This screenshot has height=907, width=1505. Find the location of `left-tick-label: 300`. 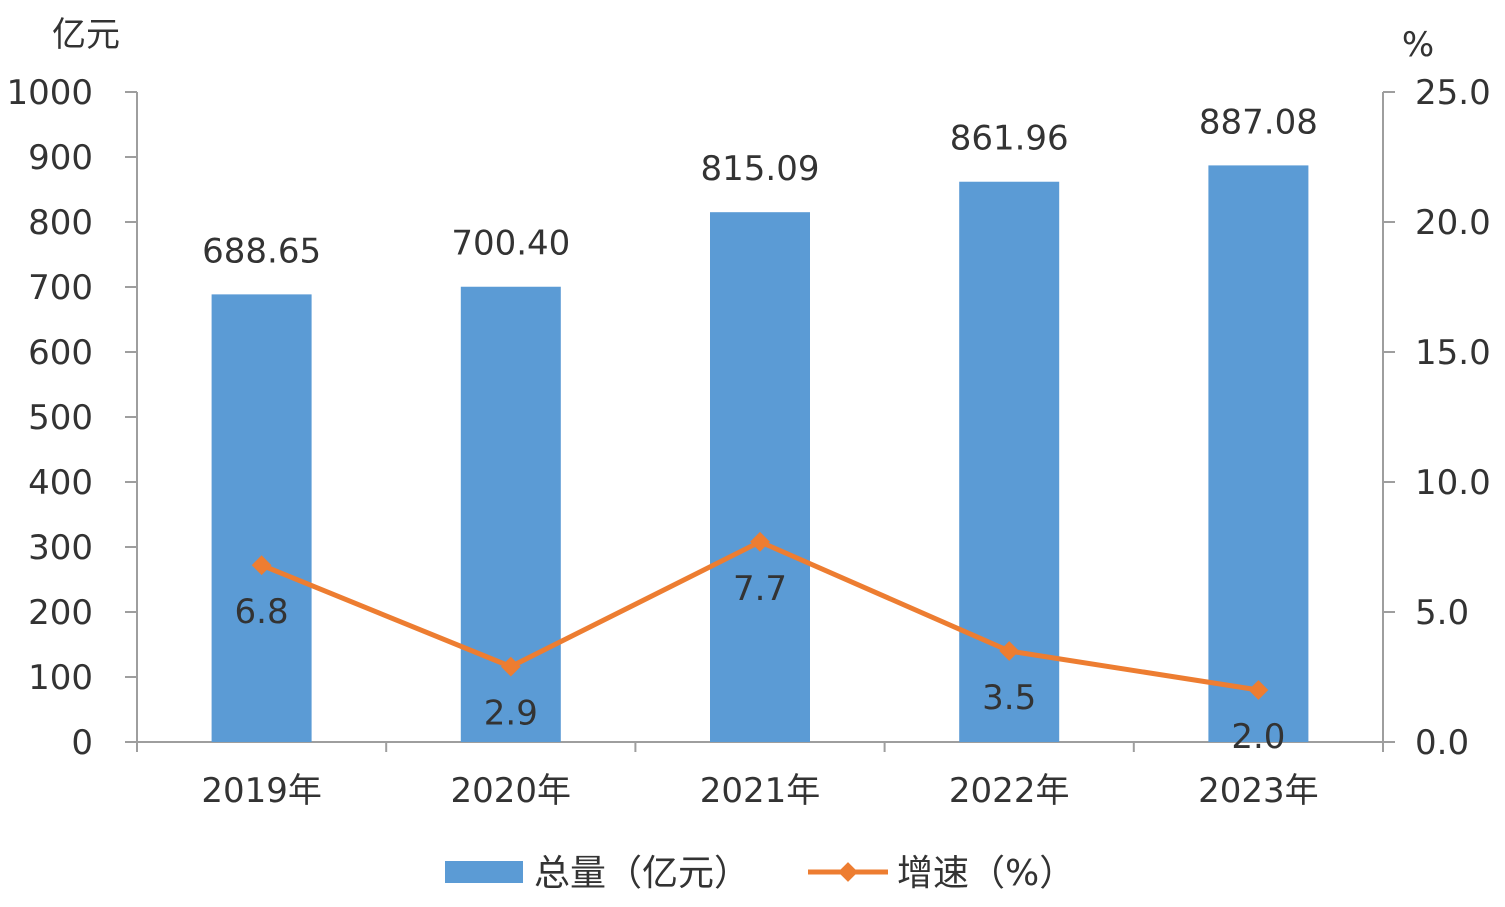

left-tick-label: 300 is located at coordinates (60, 548).